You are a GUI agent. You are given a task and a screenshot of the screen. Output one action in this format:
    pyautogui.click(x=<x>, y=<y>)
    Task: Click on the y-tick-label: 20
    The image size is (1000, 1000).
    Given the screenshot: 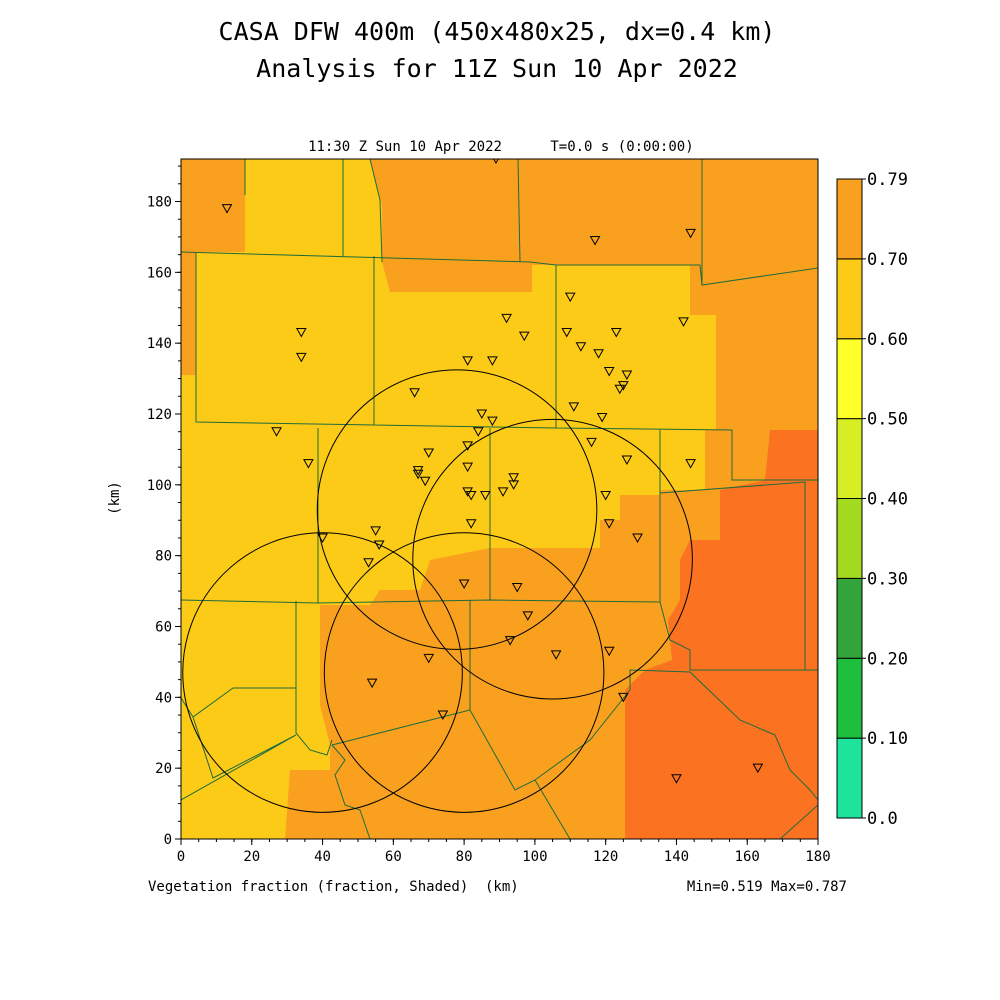 What is the action you would take?
    pyautogui.click(x=163, y=769)
    